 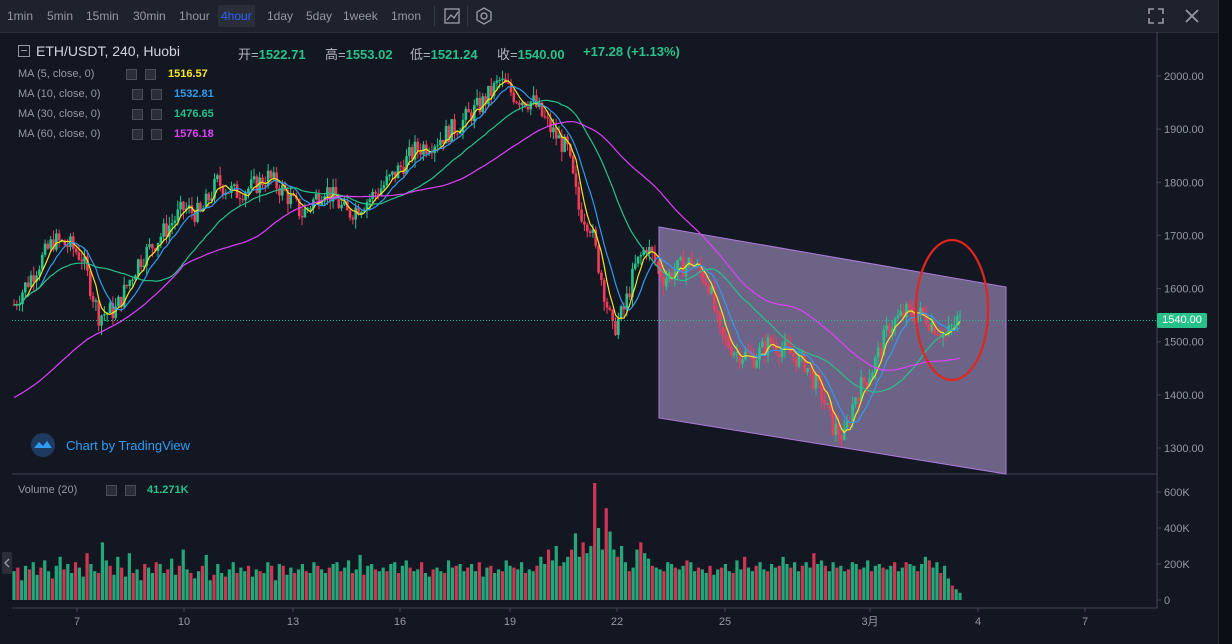 What do you see at coordinates (130, 490) in the screenshot?
I see `volume-remove-icon` at bounding box center [130, 490].